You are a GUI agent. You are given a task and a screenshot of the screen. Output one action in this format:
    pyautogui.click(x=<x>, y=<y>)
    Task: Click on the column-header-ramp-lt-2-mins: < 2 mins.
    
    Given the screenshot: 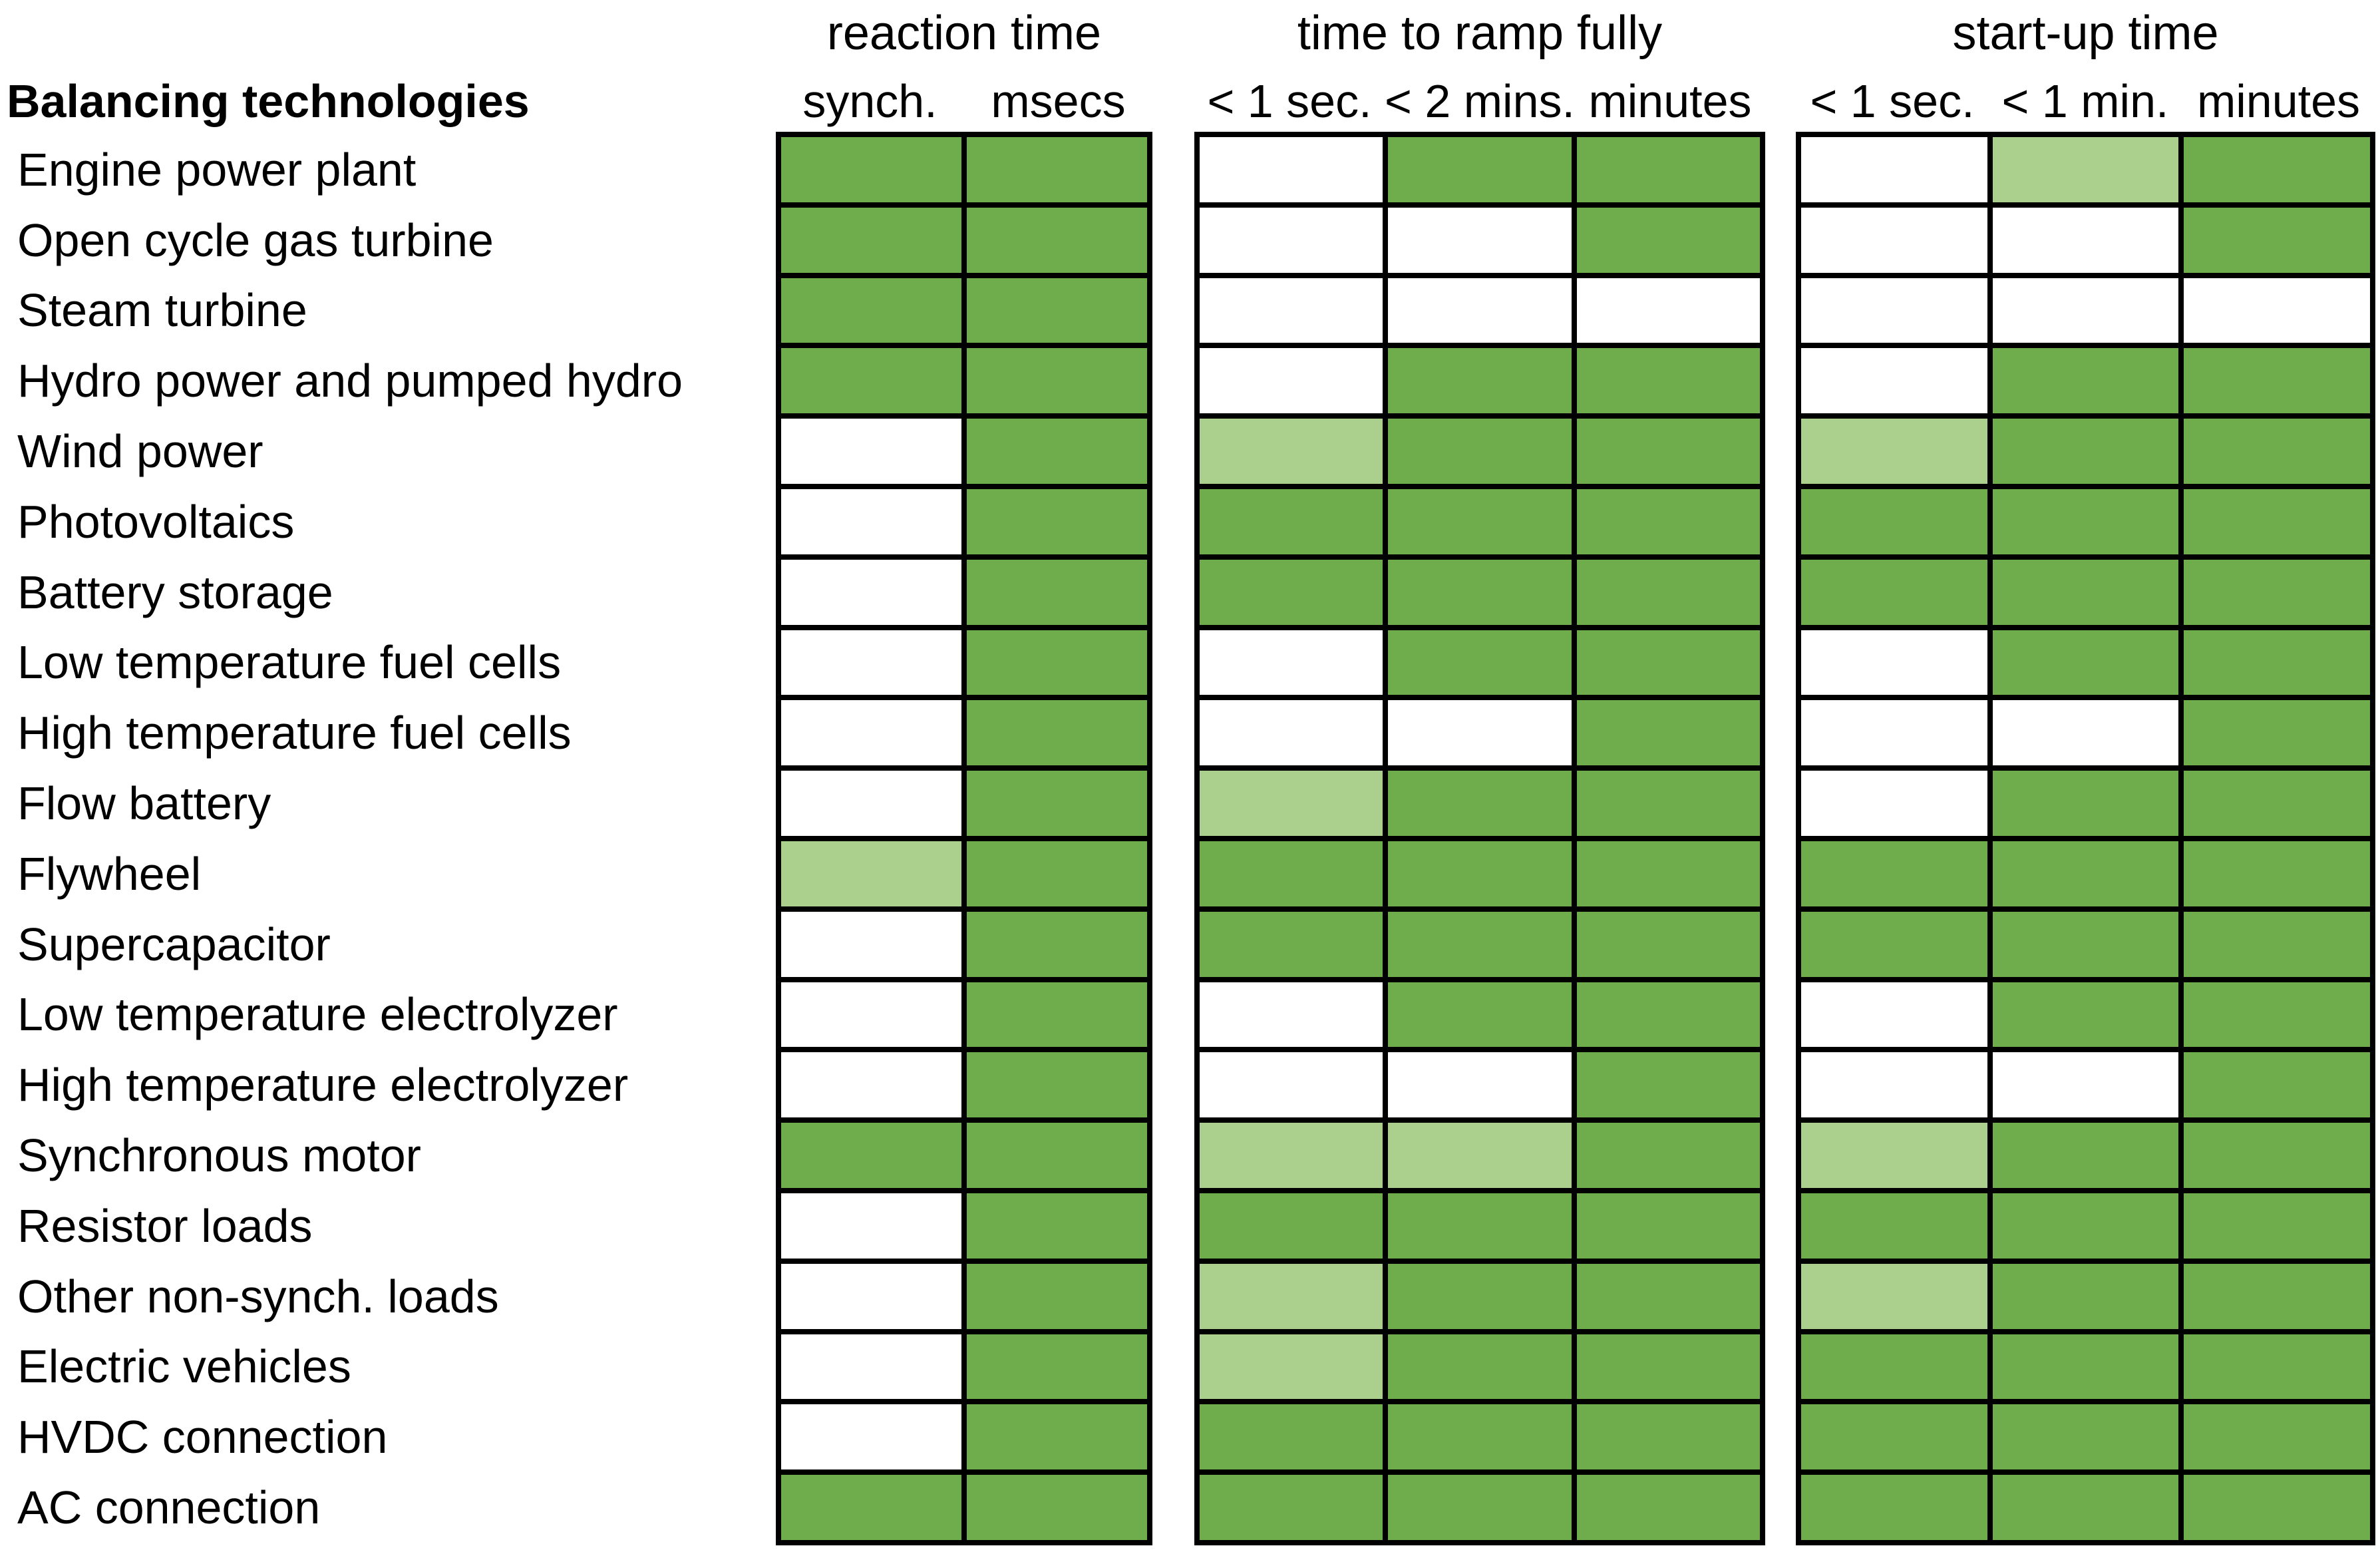 What is the action you would take?
    pyautogui.click(x=1480, y=101)
    